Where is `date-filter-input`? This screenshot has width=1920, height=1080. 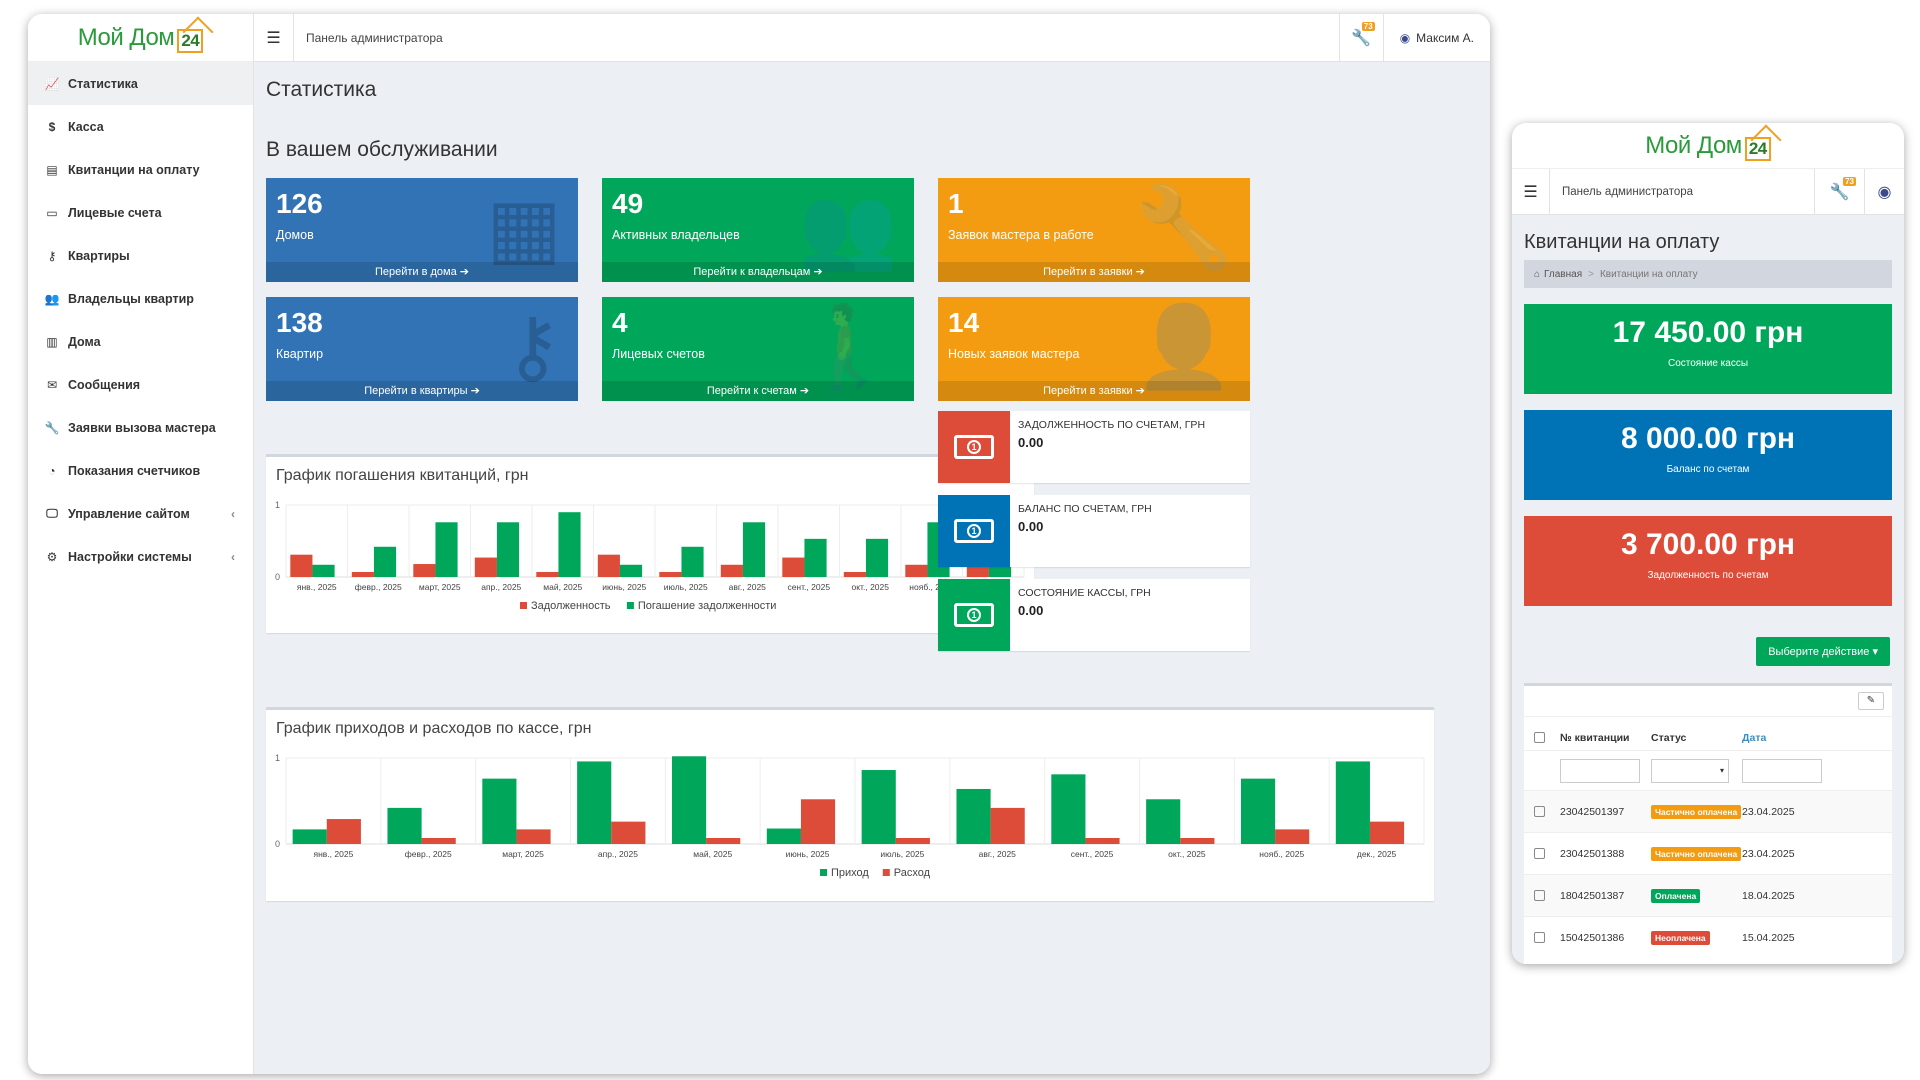
date-filter-input is located at coordinates (1782, 770).